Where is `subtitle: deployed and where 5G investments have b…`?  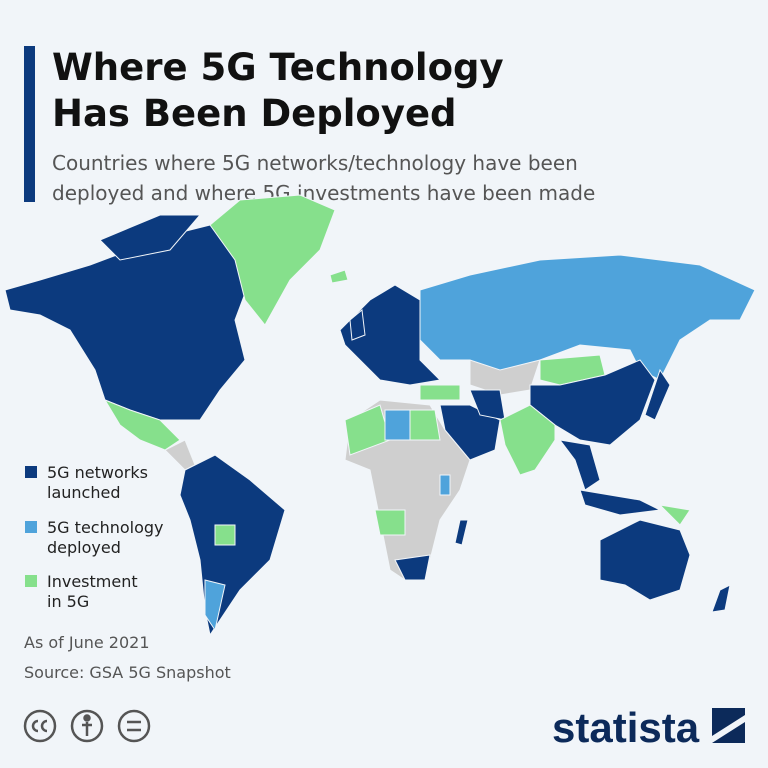 subtitle: deployed and where 5G investments have b… is located at coordinates (323, 193).